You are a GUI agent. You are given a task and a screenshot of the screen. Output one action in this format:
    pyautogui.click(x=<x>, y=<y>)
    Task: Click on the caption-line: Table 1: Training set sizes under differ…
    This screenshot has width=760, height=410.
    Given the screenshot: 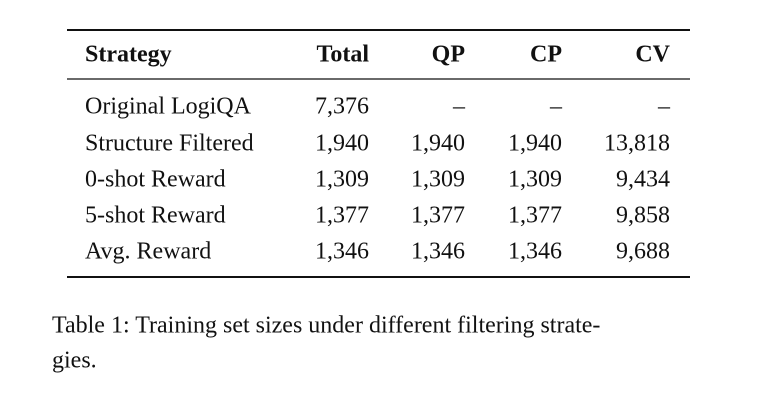 What is the action you would take?
    pyautogui.click(x=326, y=326)
    